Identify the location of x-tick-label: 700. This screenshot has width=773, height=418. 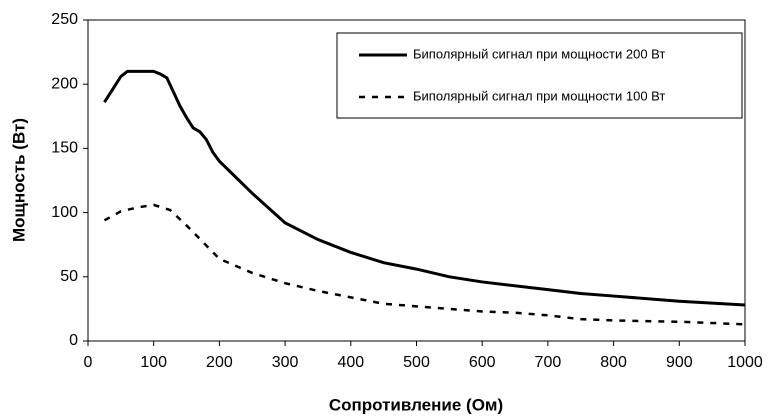
(548, 362).